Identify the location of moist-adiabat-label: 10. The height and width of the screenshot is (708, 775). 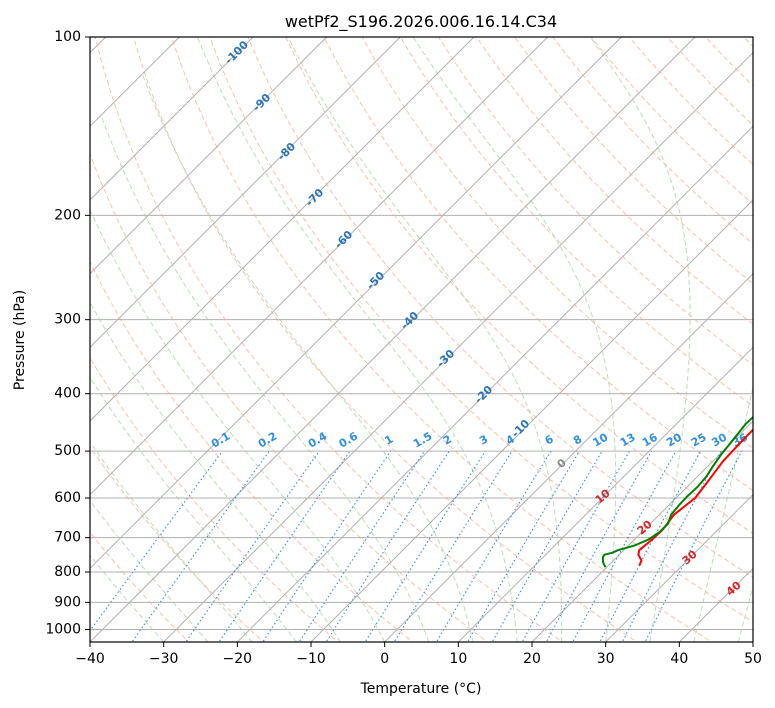
(603, 496).